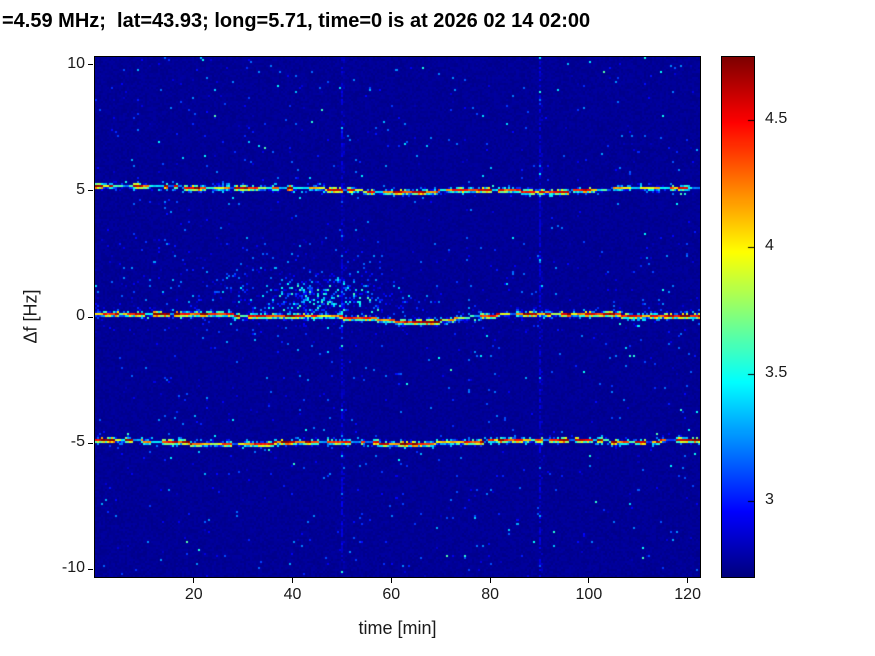  I want to click on colorbar-tick-label: 4, so click(769, 246).